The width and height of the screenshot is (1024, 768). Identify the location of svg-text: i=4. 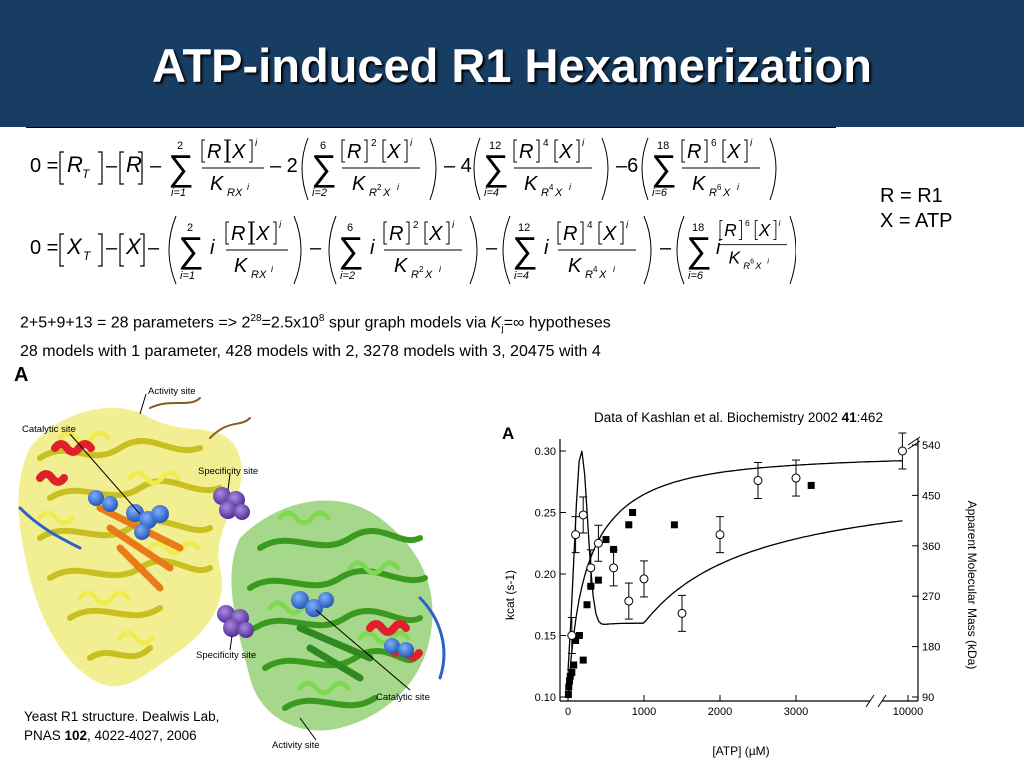
(491, 193).